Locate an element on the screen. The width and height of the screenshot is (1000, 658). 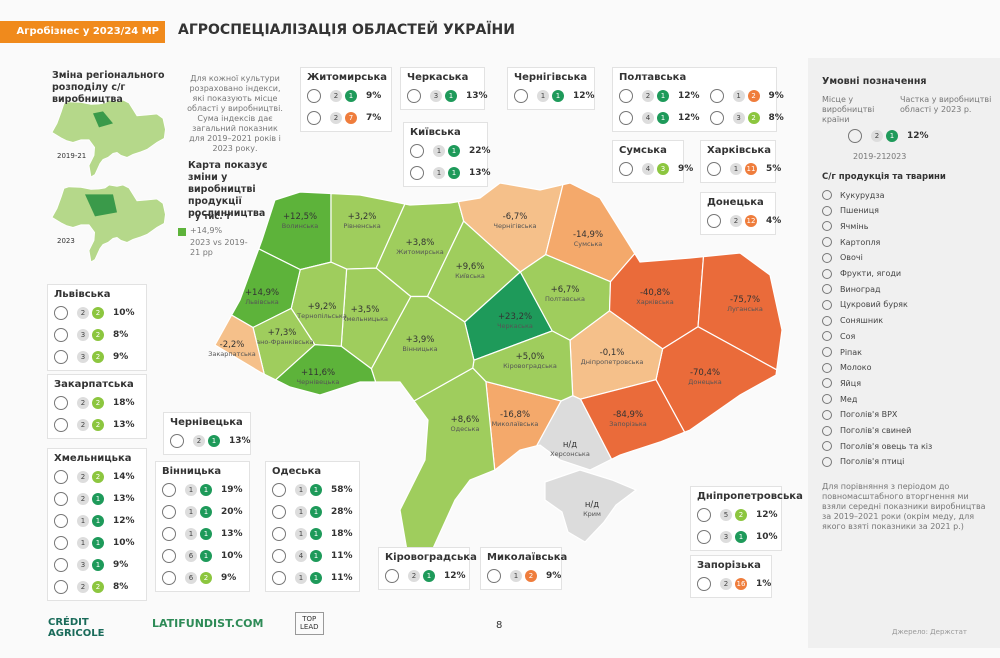
product-row: 2 1 9% is located at coordinates (346, 95).